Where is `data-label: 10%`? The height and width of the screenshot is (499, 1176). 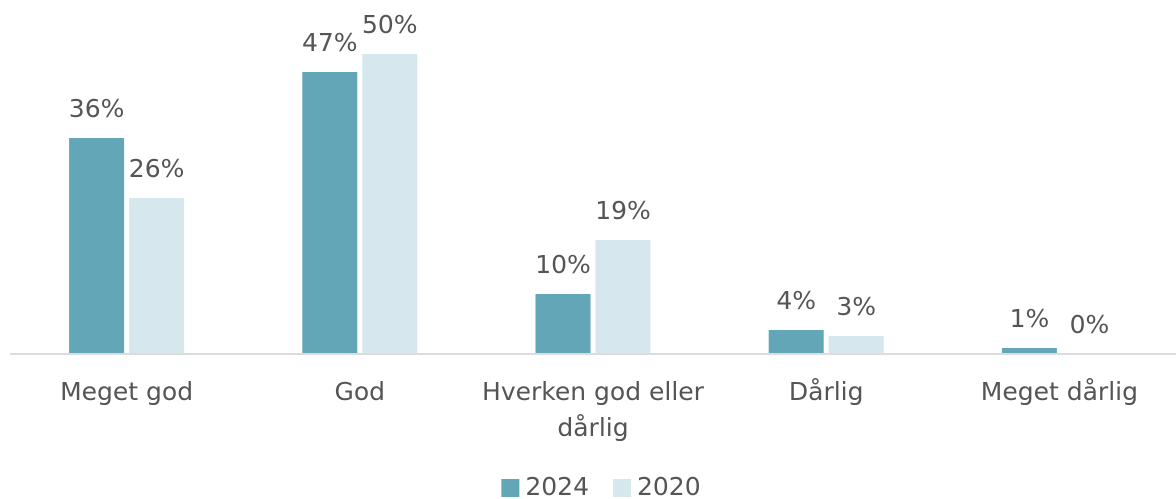 data-label: 10% is located at coordinates (563, 264).